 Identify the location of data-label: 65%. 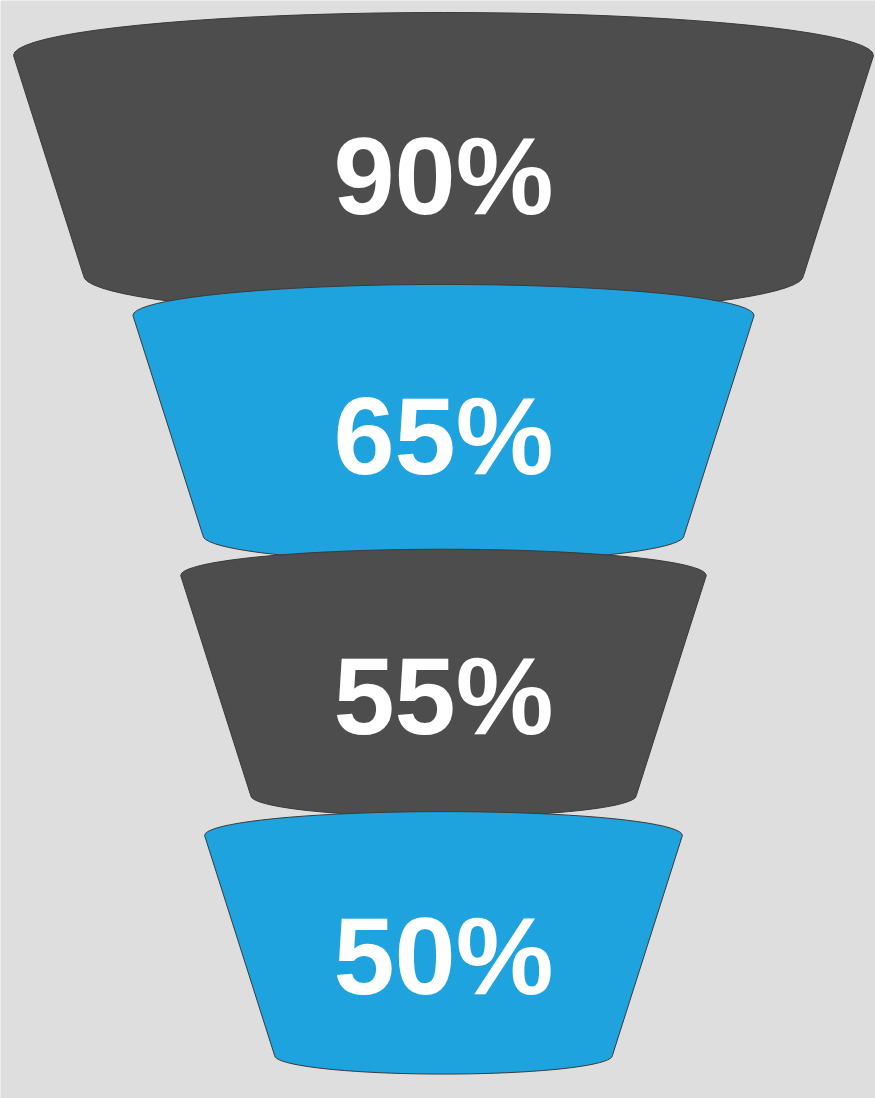
(443, 435).